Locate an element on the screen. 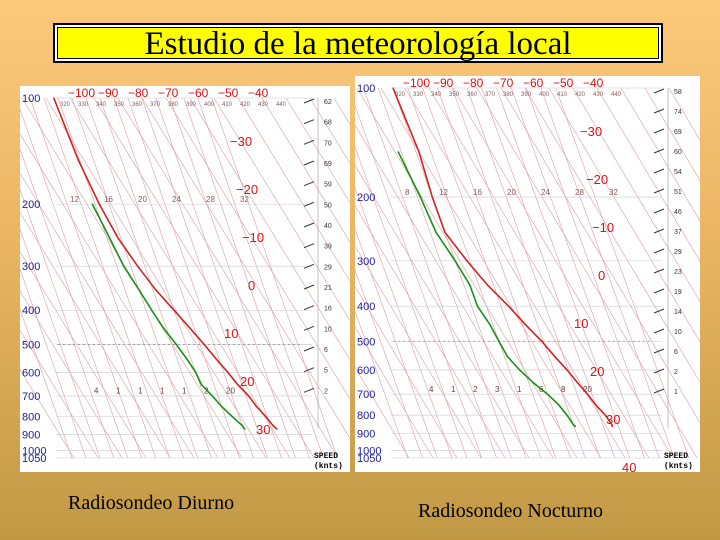 The width and height of the screenshot is (720, 540). wind-speed-label: 37 is located at coordinates (678, 232).